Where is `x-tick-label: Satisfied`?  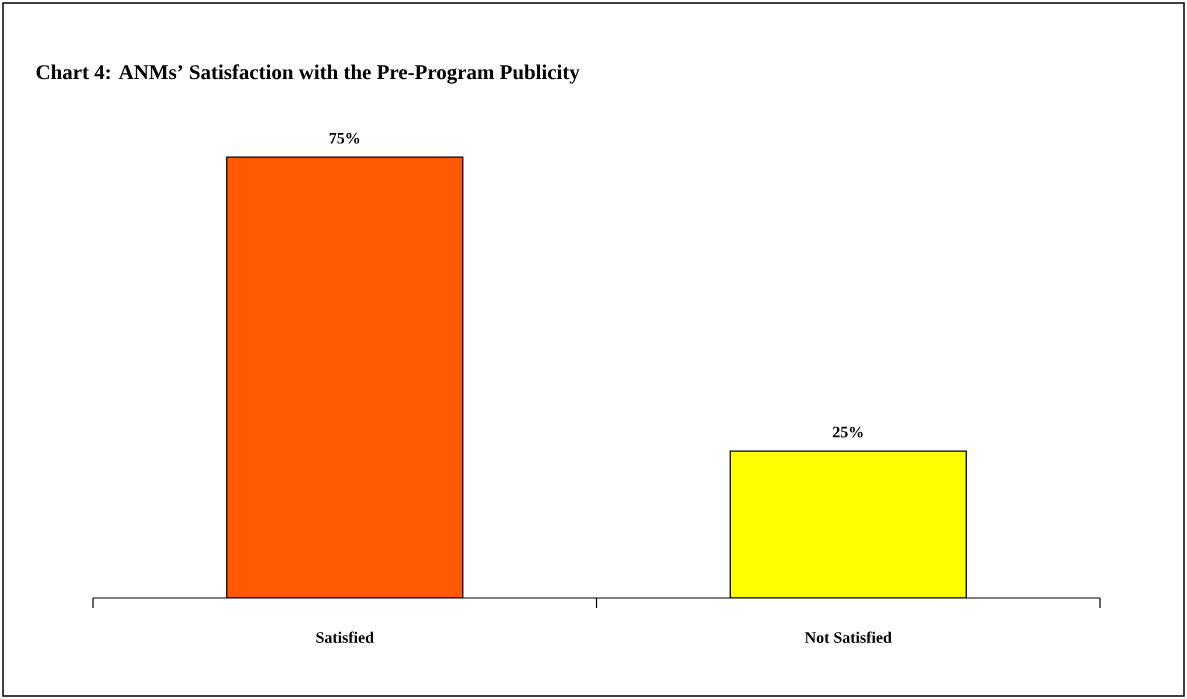
x-tick-label: Satisfied is located at coordinates (345, 637).